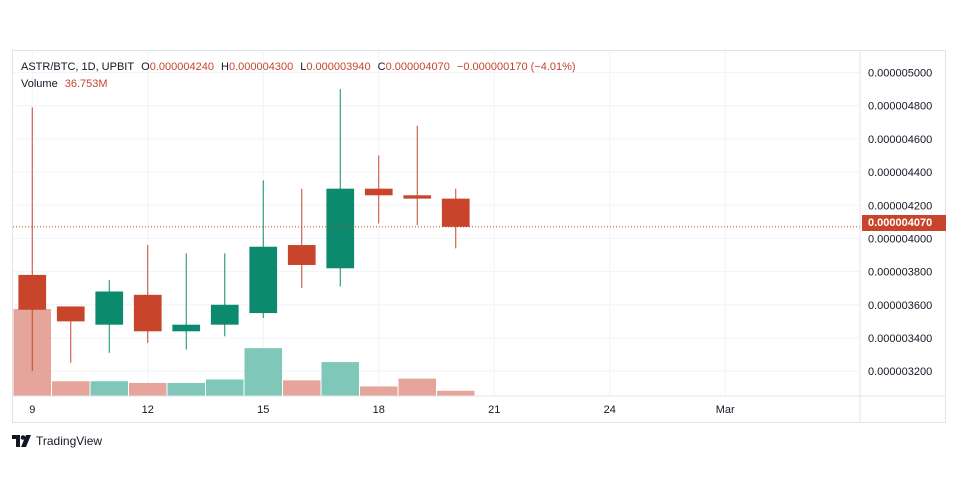  I want to click on volume-label: Volume, so click(39, 84).